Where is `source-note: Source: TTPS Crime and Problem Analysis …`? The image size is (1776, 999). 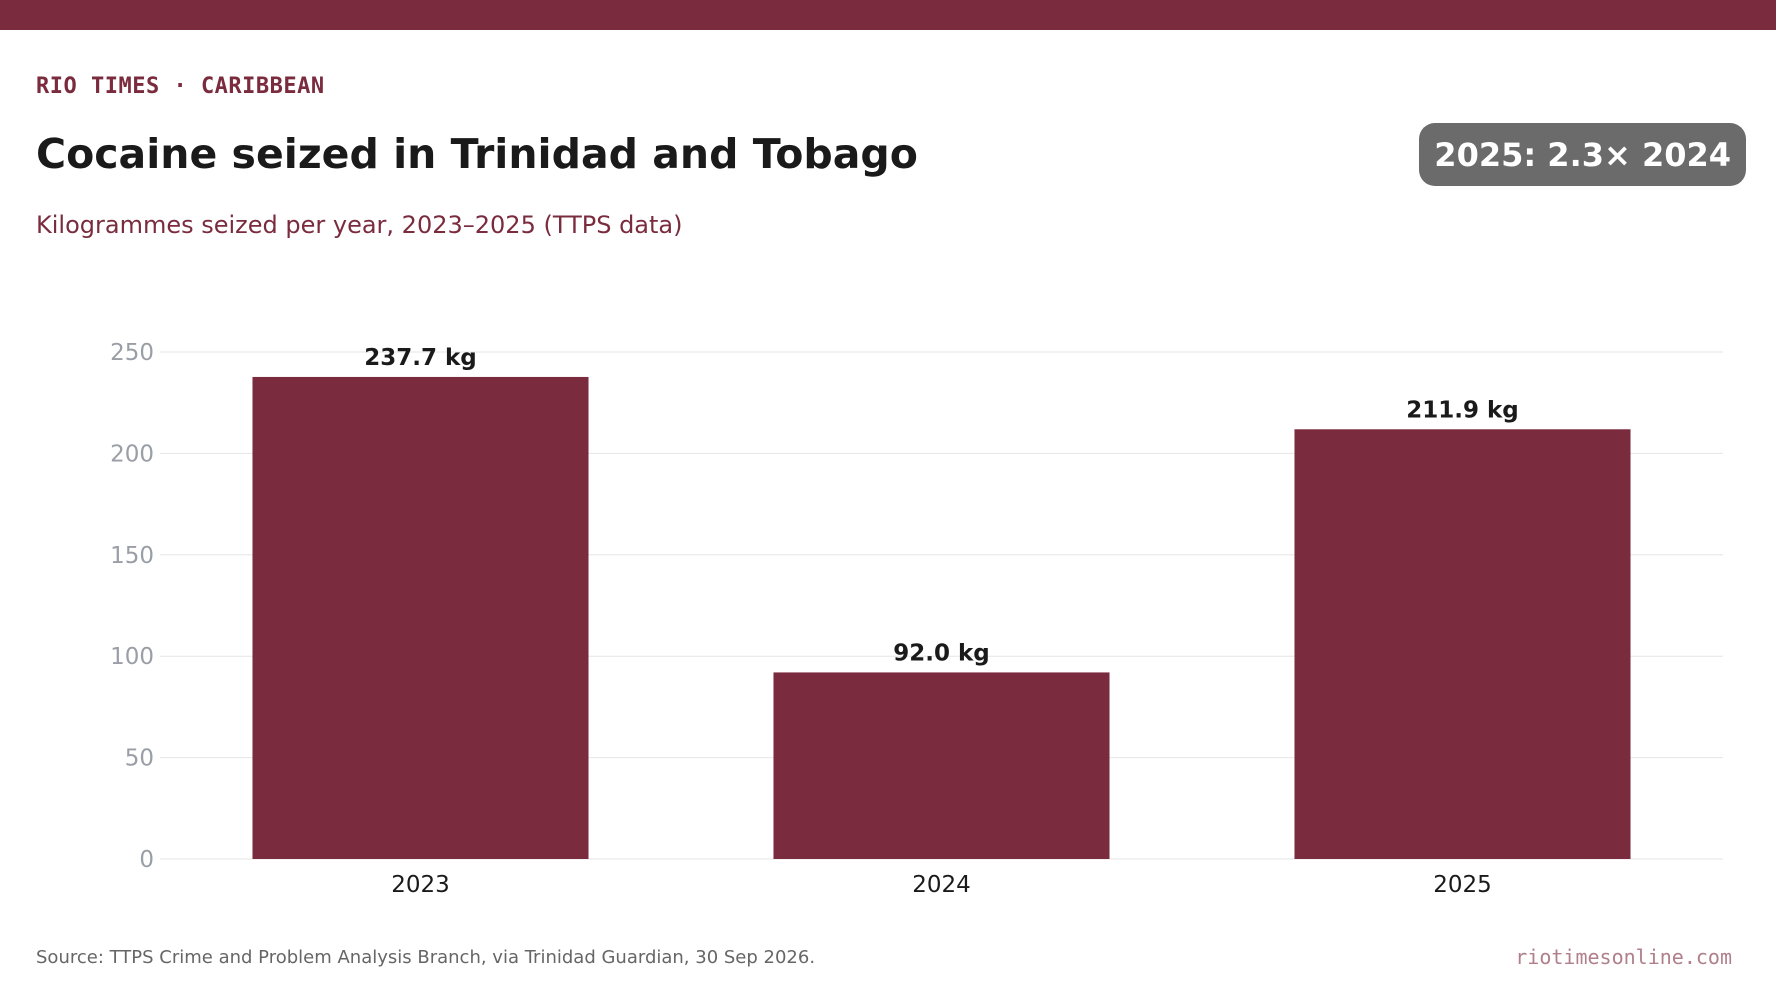 source-note: Source: TTPS Crime and Problem Analysis … is located at coordinates (426, 957).